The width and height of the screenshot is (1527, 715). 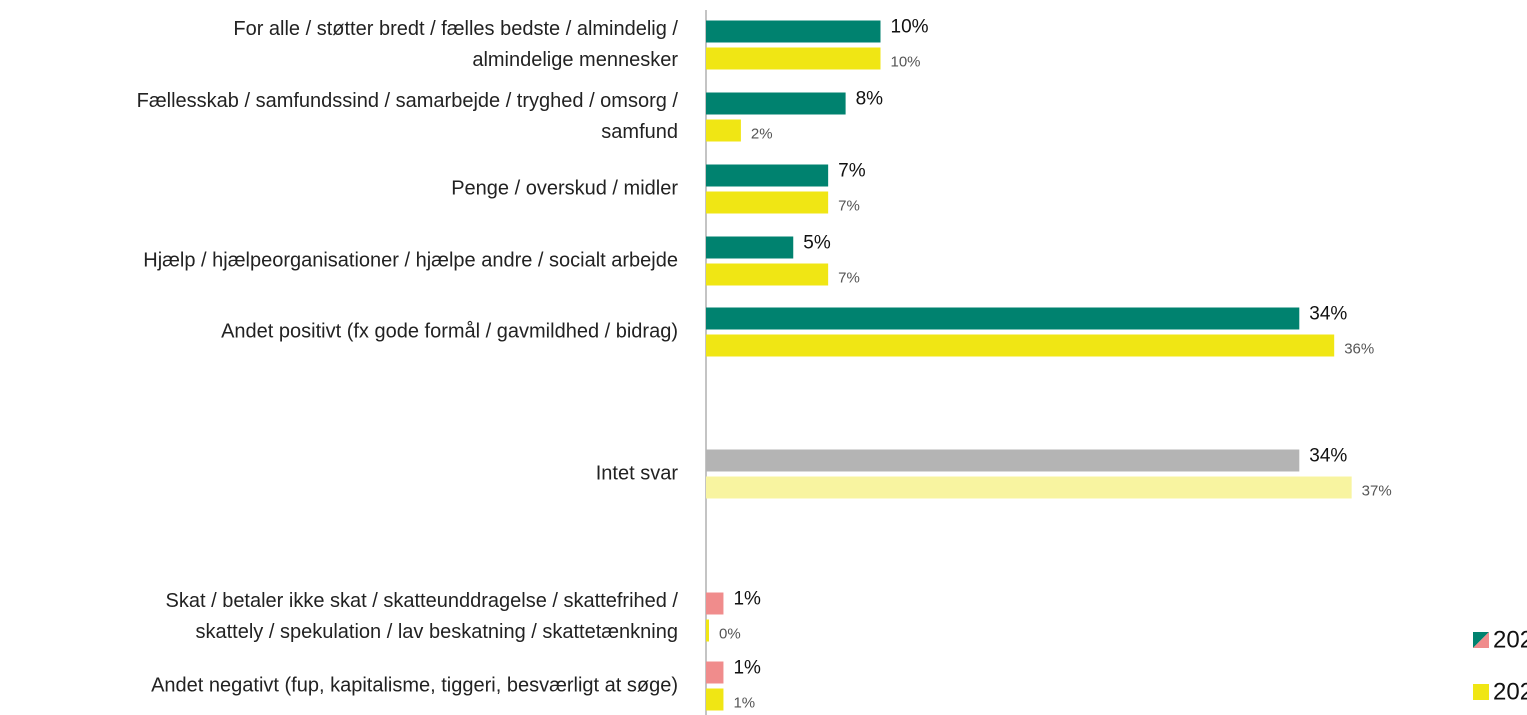 I want to click on value-label: 5%, so click(x=817, y=243).